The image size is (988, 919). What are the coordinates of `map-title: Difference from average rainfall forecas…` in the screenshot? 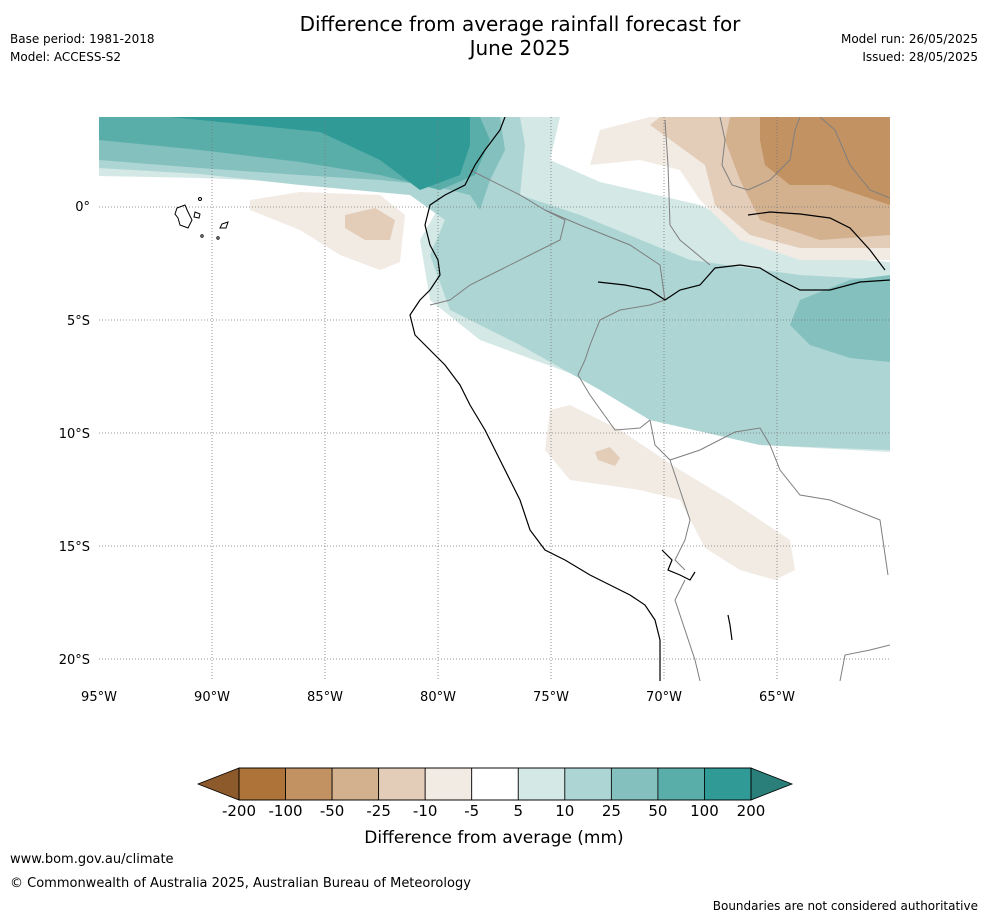 It's located at (520, 36).